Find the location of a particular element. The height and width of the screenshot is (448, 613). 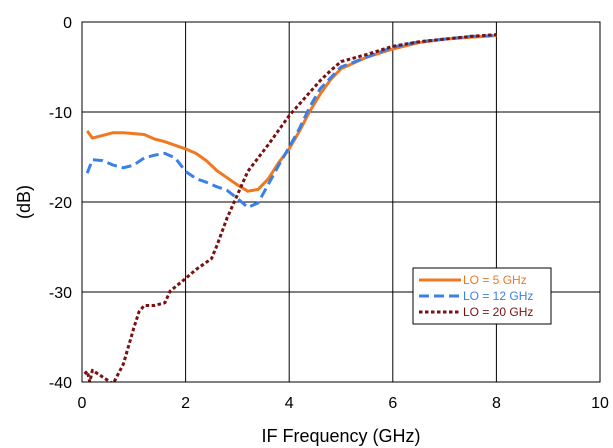

y-tick-label: -20 is located at coordinates (60, 203).